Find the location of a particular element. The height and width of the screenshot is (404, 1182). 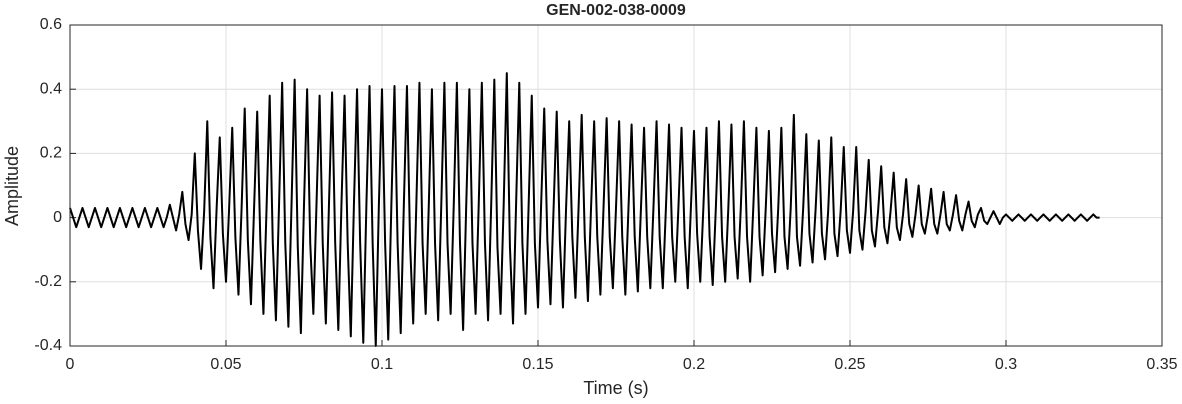

x-tick-label: 0.05 is located at coordinates (225, 364).